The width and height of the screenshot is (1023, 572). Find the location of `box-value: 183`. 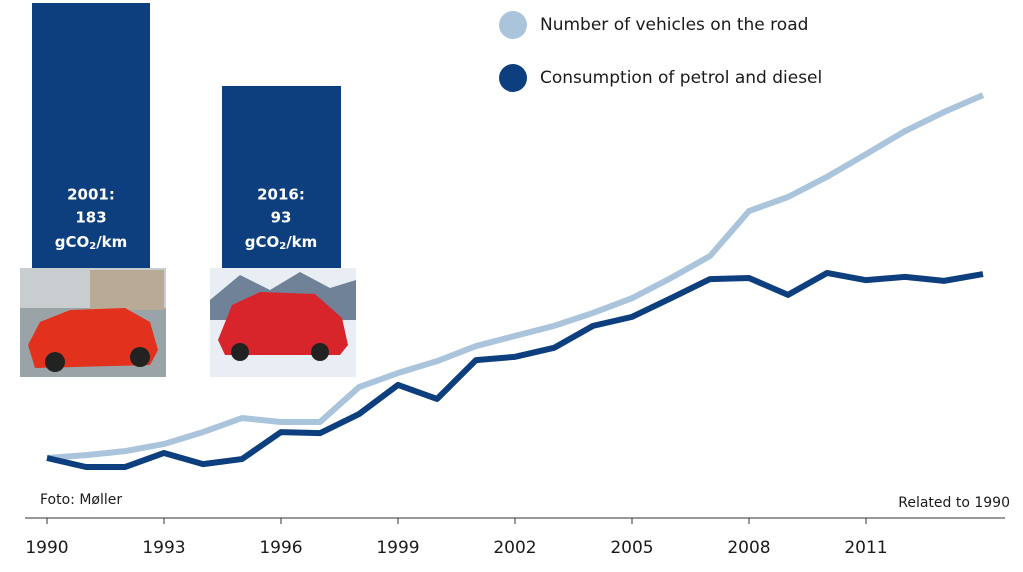

box-value: 183 is located at coordinates (90, 218).